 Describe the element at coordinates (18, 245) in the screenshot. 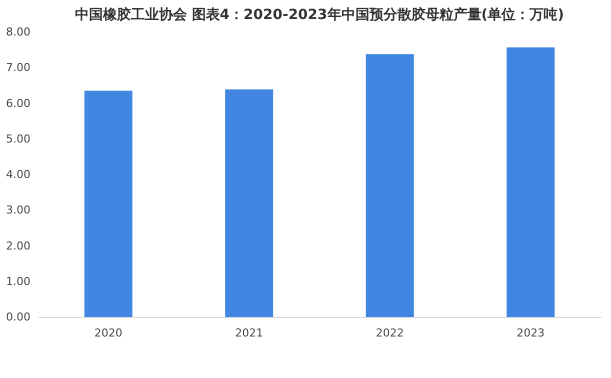

I see `y-tick-label: 2.00` at that location.